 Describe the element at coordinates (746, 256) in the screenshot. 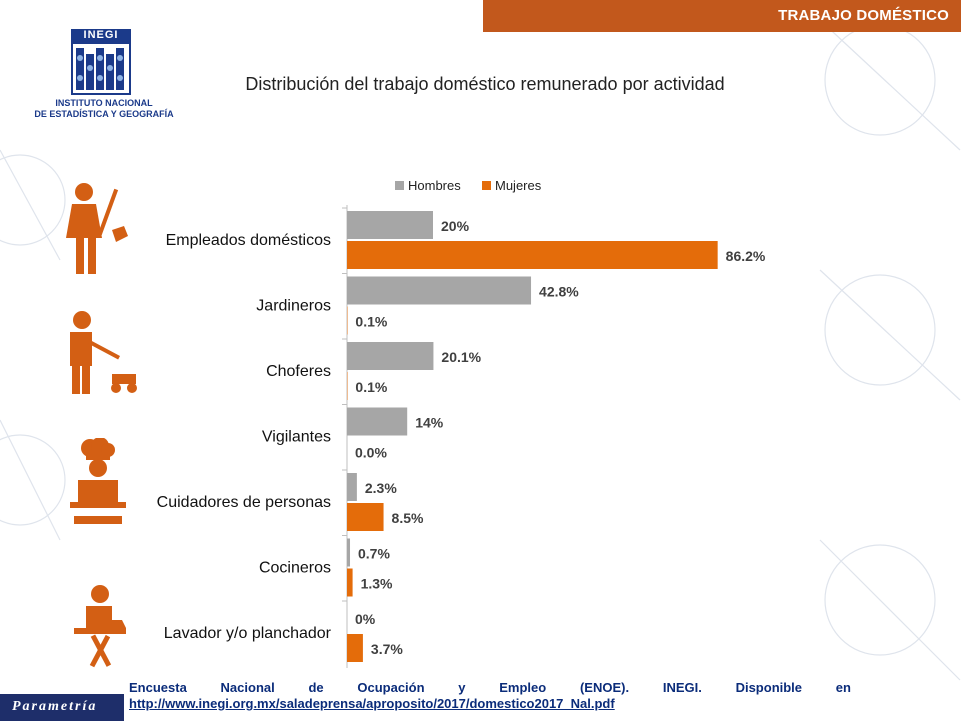

I see `data-label: 86.2%` at that location.